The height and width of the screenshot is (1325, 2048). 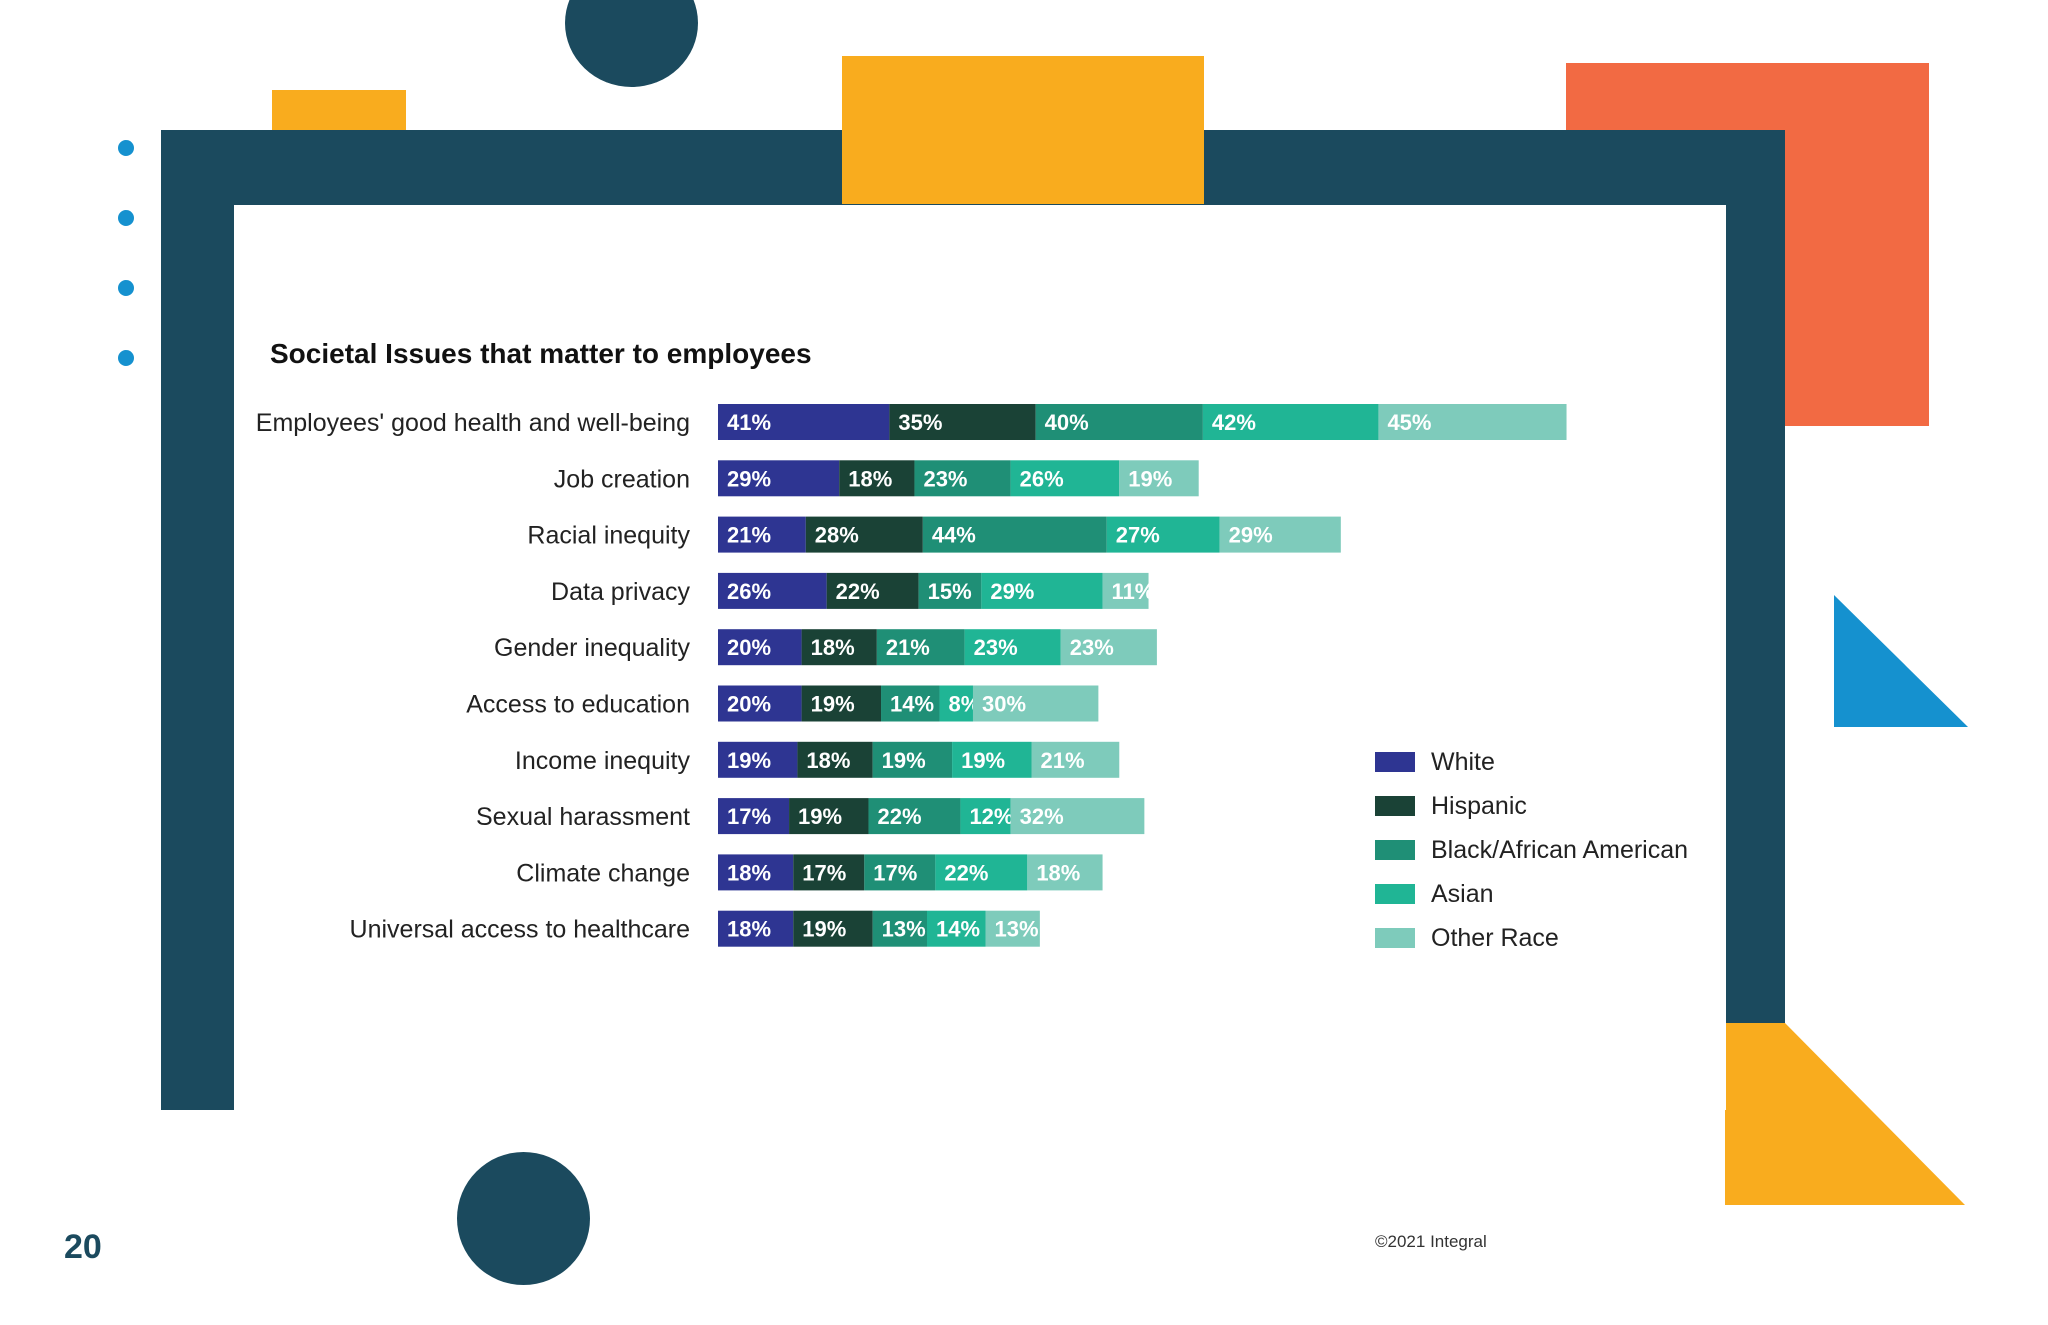 What do you see at coordinates (608, 536) in the screenshot?
I see `category-label: Racial inequity` at bounding box center [608, 536].